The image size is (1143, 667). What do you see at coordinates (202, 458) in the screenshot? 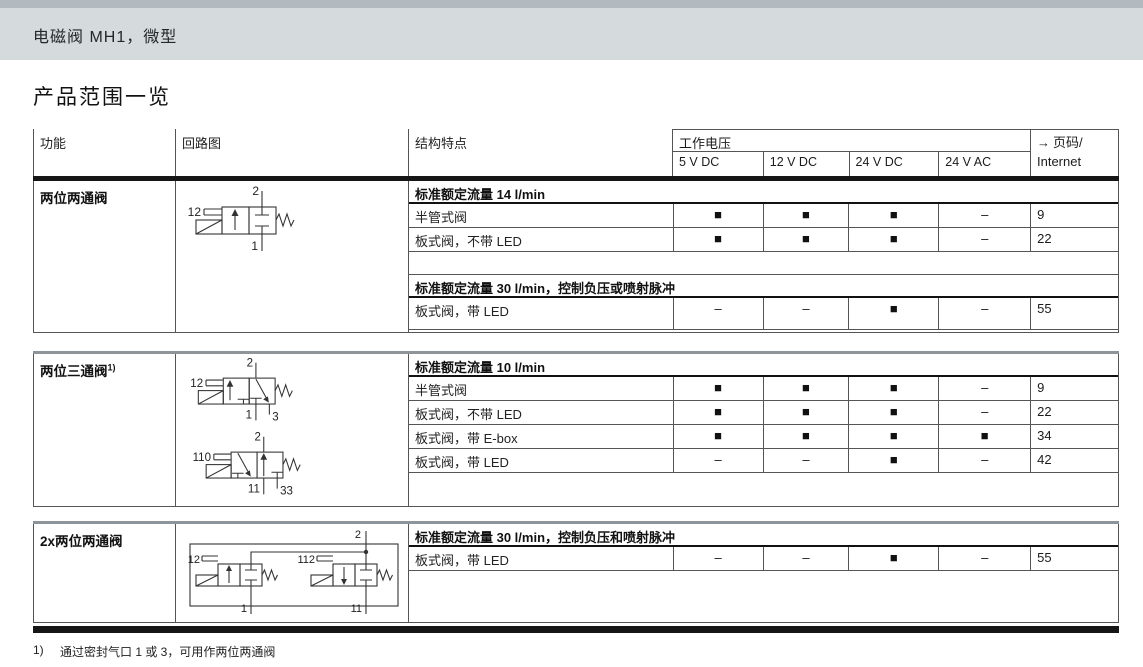
I see `port-label-pilot: 110` at bounding box center [202, 458].